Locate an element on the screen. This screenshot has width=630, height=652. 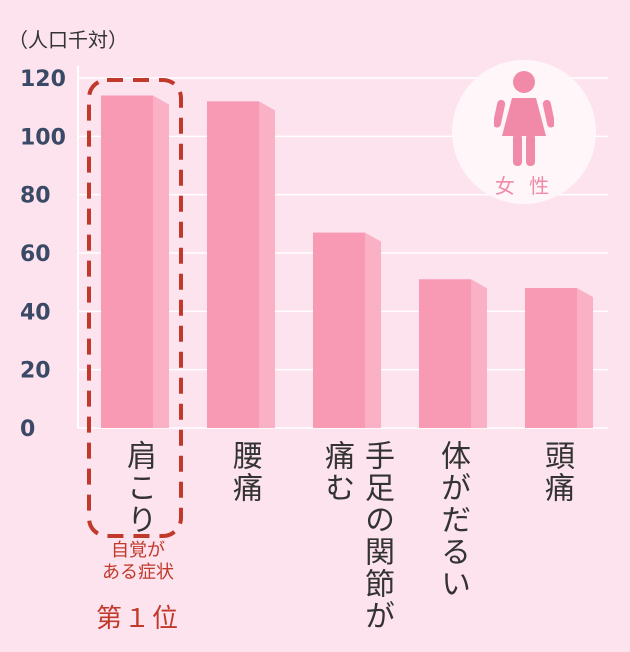
y-tick-label: 120 is located at coordinates (43, 79).